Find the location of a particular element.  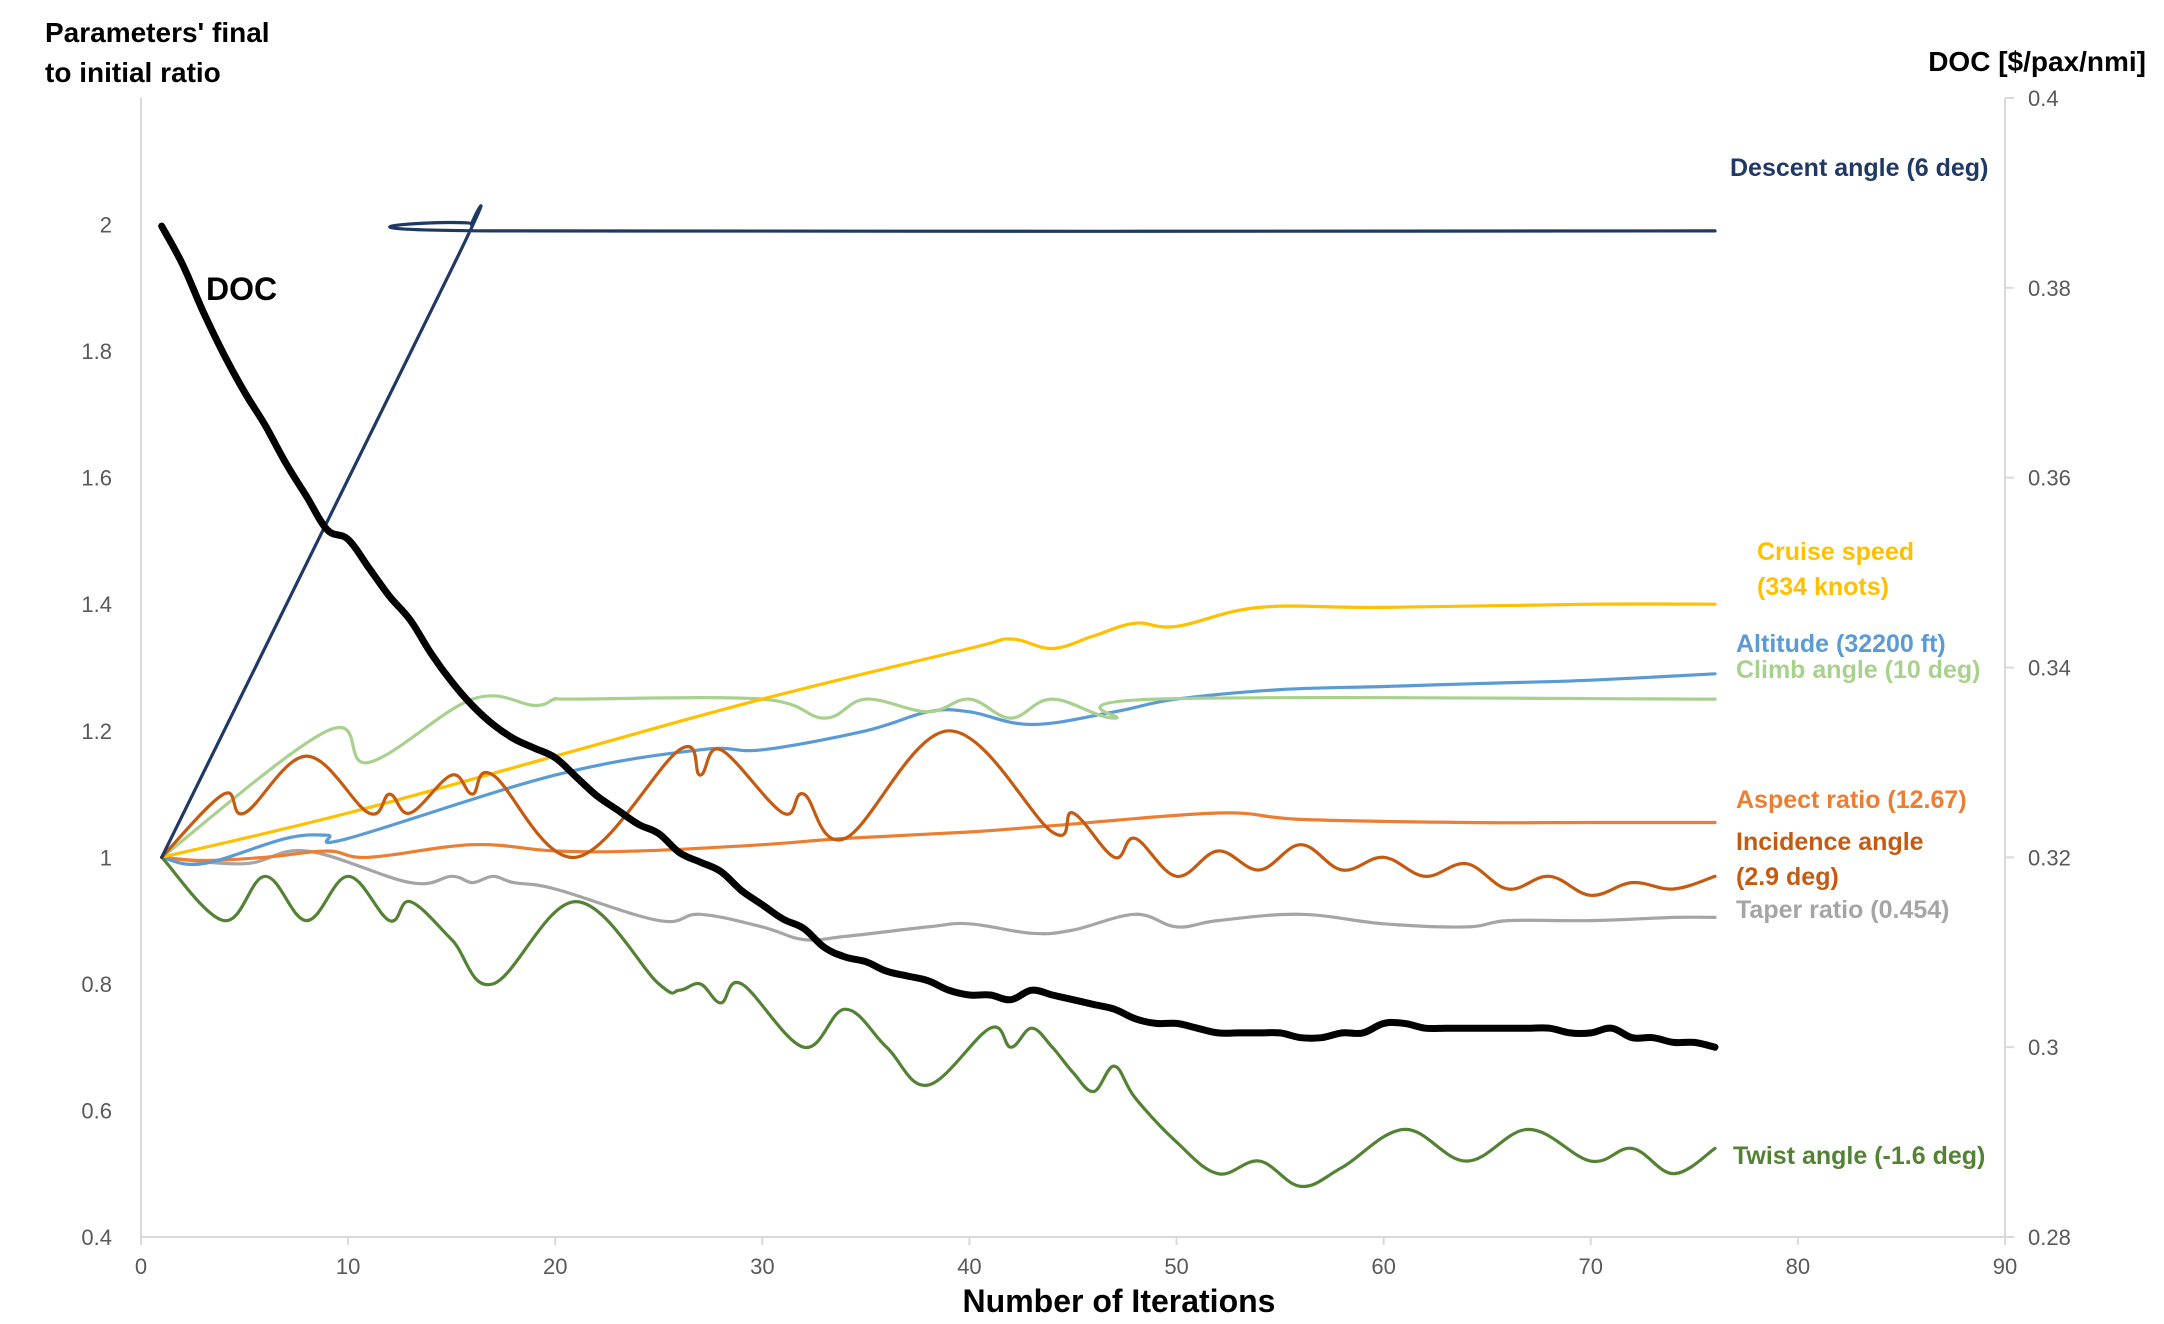

left-y-axis-tick-labels: 0.4 0.6 0.8 1 1.2 1.4 1.6 1.8 2 is located at coordinates (96, 731).